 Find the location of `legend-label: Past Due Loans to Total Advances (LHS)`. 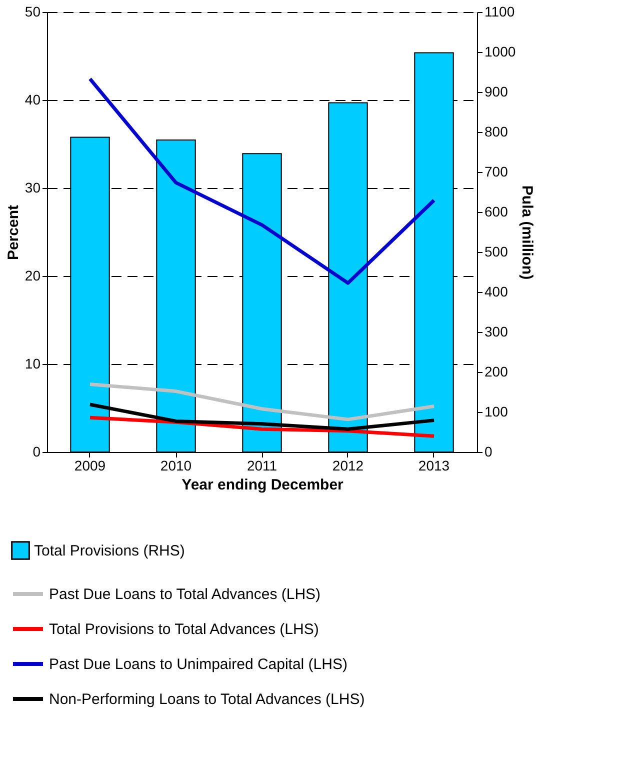

legend-label: Past Due Loans to Total Advances (LHS) is located at coordinates (185, 594).